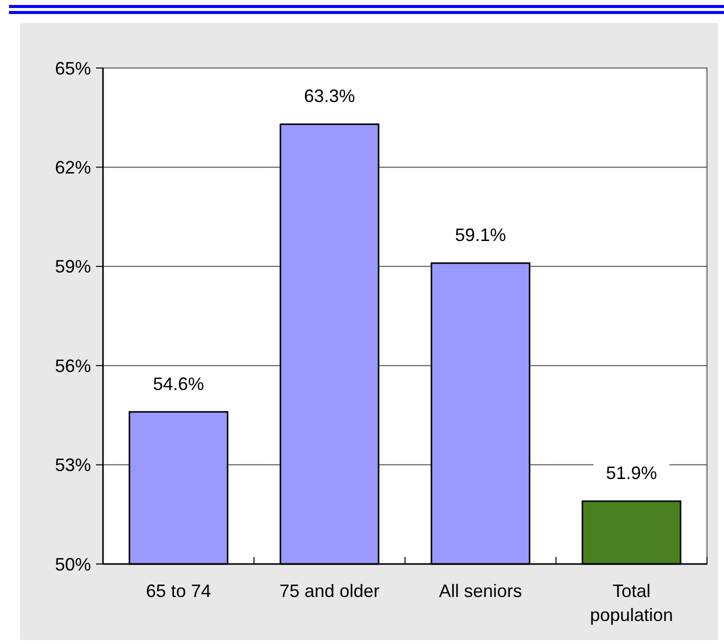 The image size is (724, 644). I want to click on y-tick-label: 59%, so click(72, 266).